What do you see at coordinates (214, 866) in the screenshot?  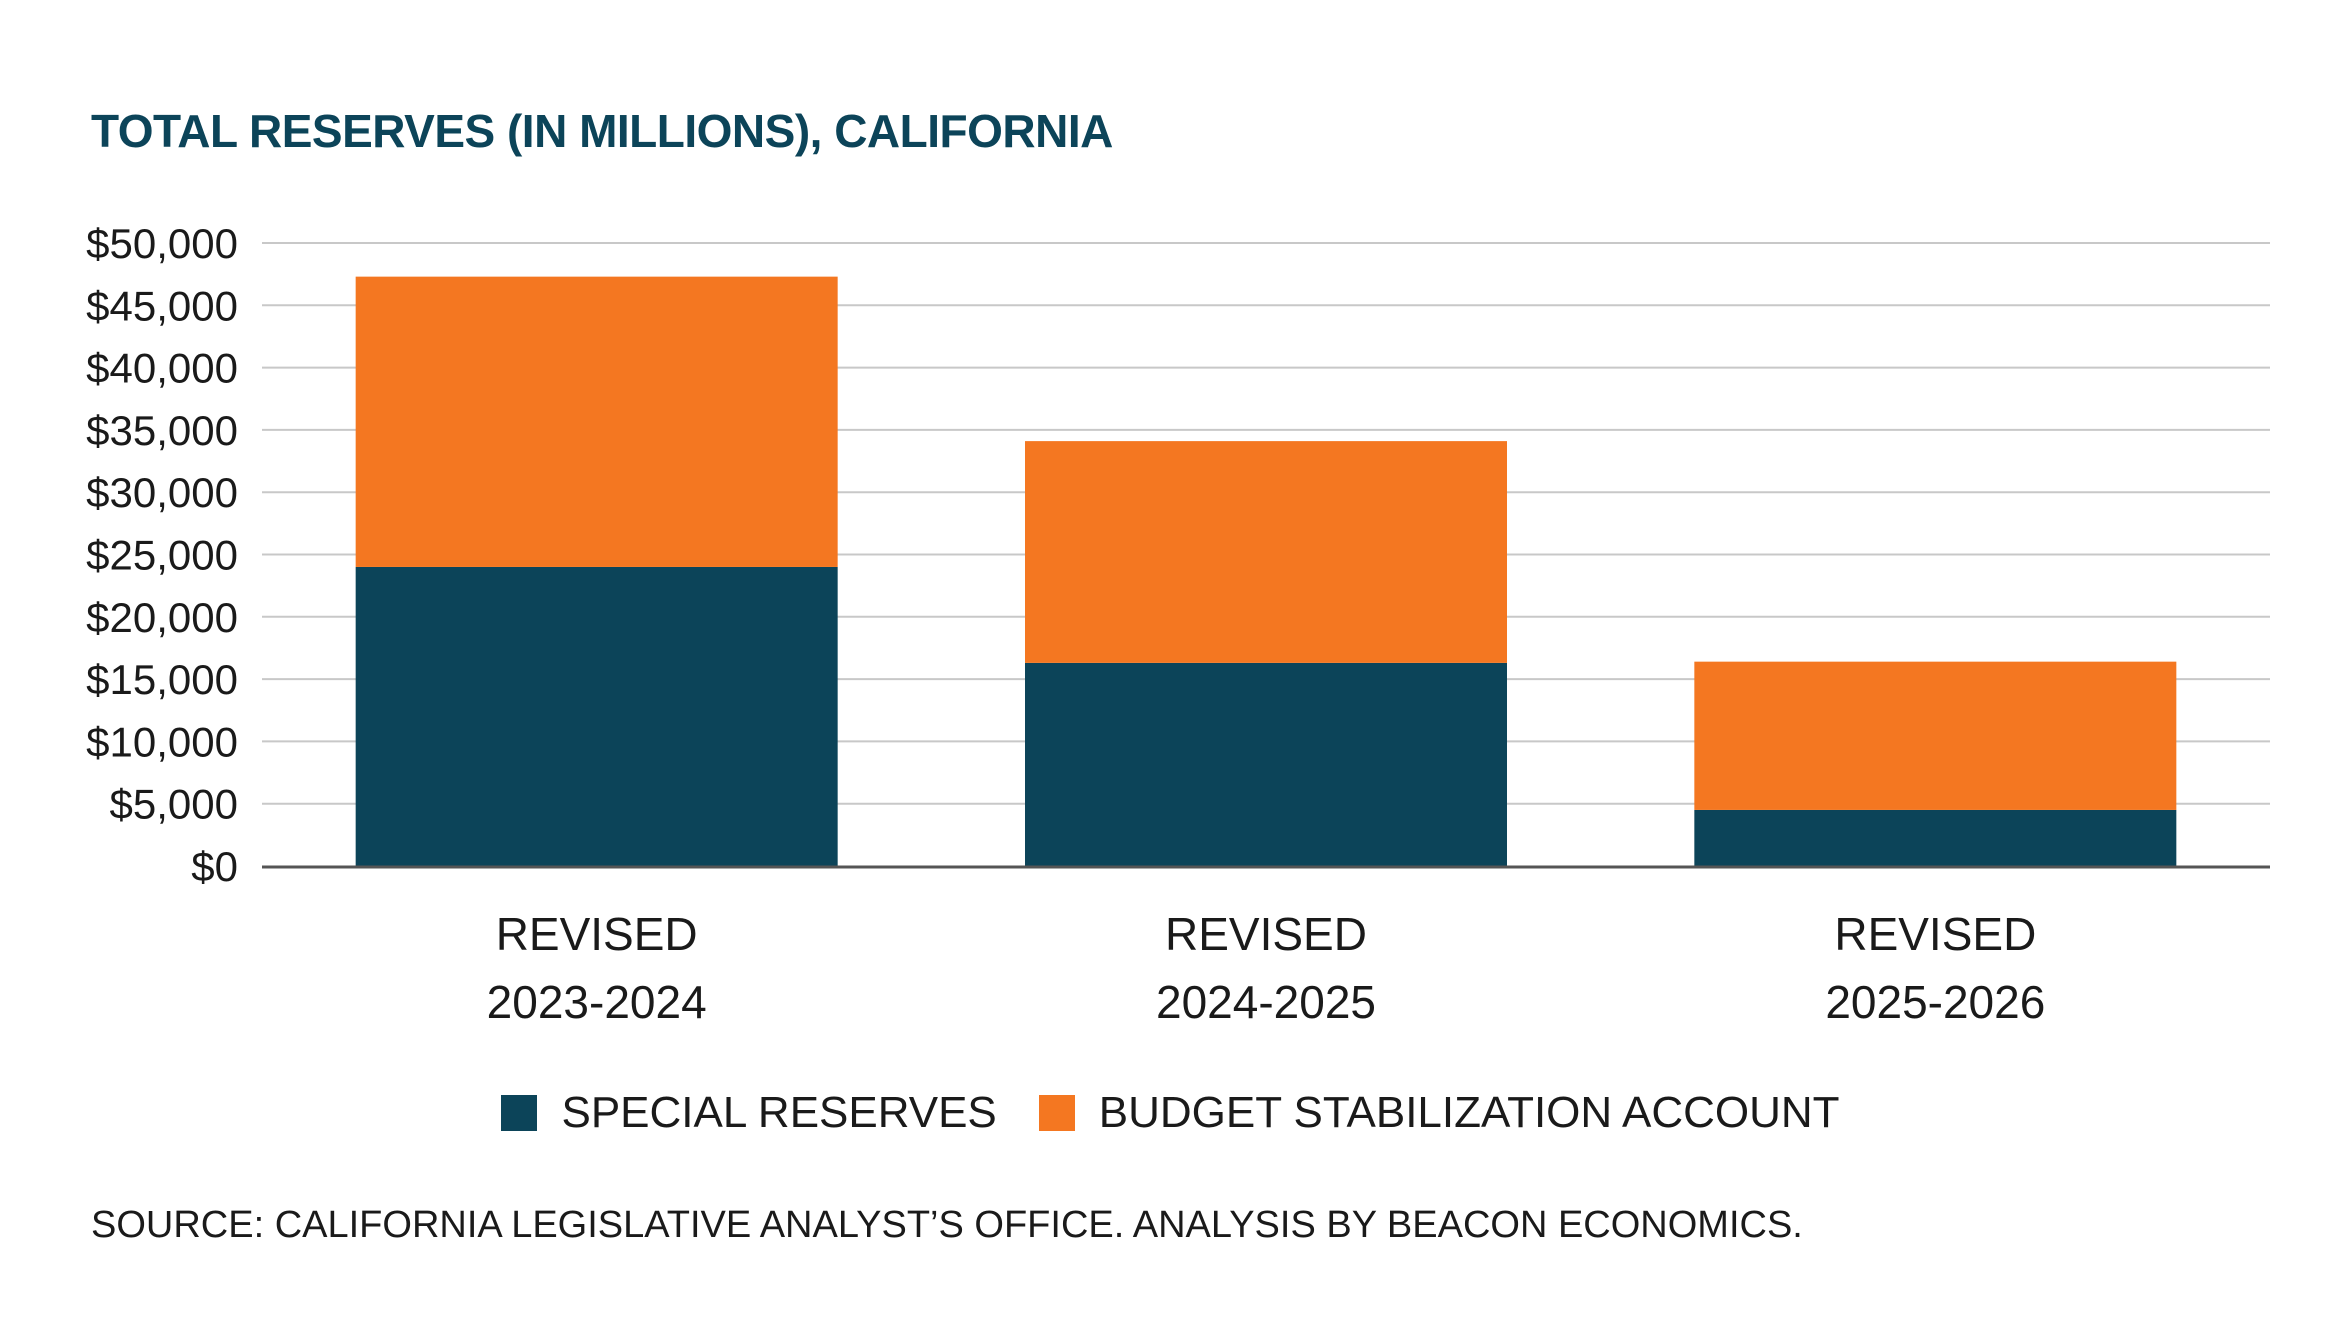 I see `y-tick-label: $0` at bounding box center [214, 866].